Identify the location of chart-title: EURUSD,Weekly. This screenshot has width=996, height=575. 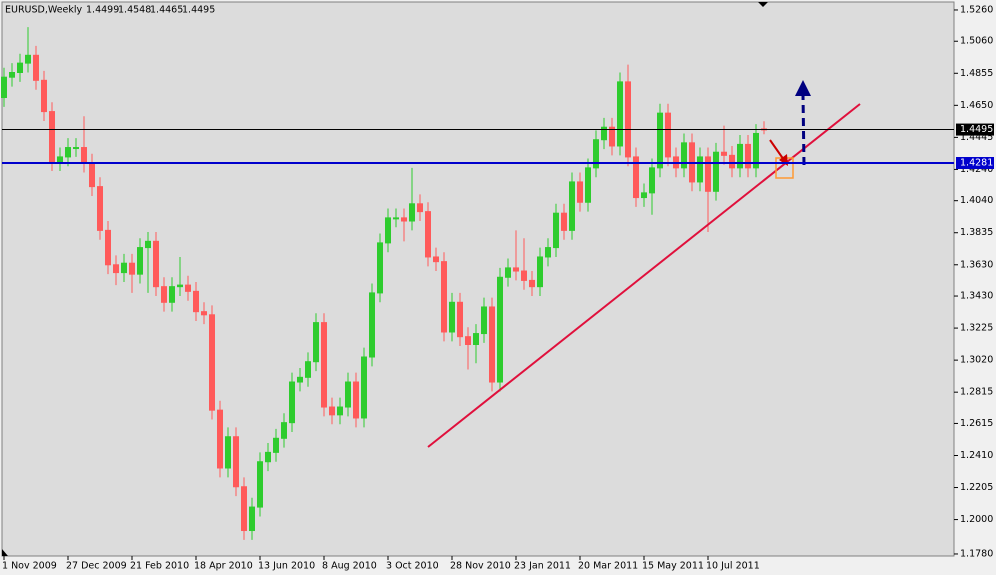
(44, 10).